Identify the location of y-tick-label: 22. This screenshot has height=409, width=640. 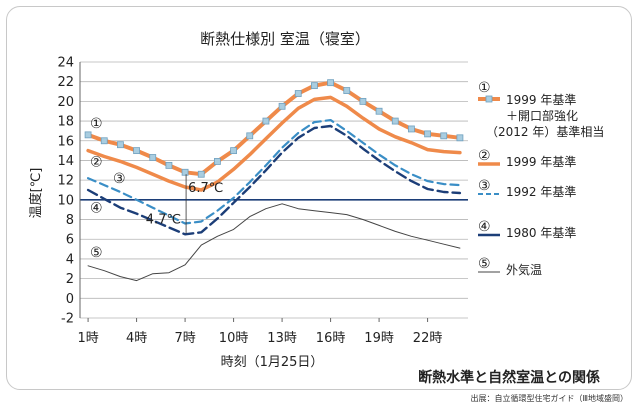
(65, 82).